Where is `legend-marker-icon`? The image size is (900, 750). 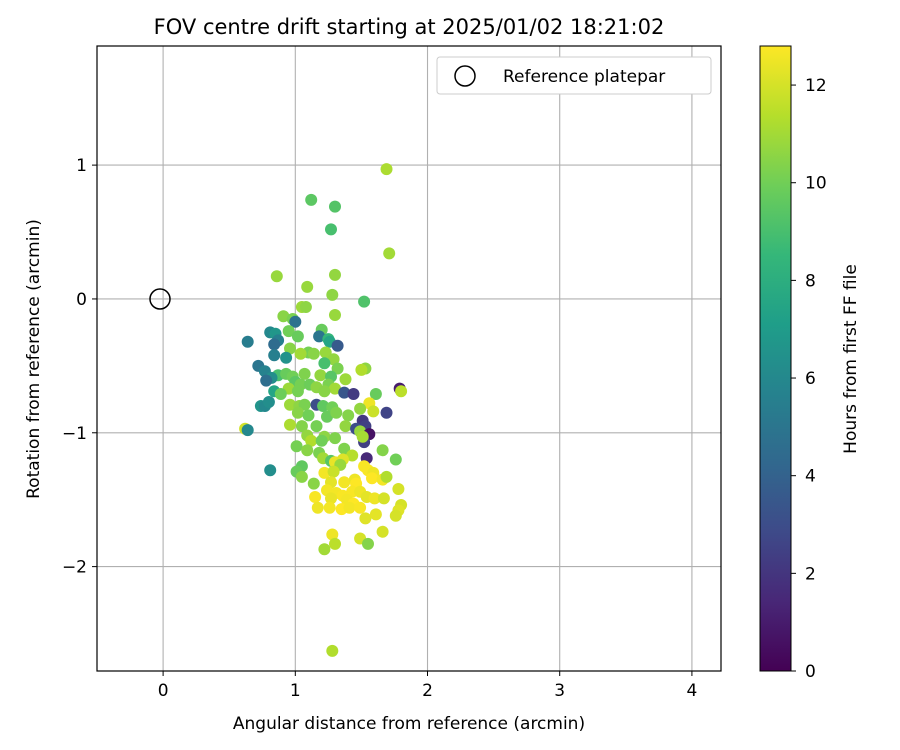
legend-marker-icon is located at coordinates (465, 76).